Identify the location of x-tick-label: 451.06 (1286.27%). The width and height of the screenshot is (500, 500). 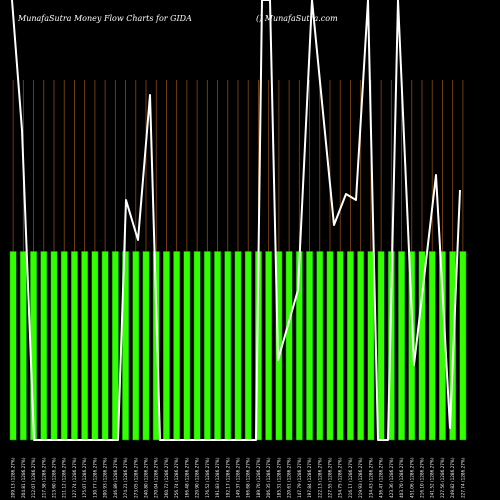
(411, 477).